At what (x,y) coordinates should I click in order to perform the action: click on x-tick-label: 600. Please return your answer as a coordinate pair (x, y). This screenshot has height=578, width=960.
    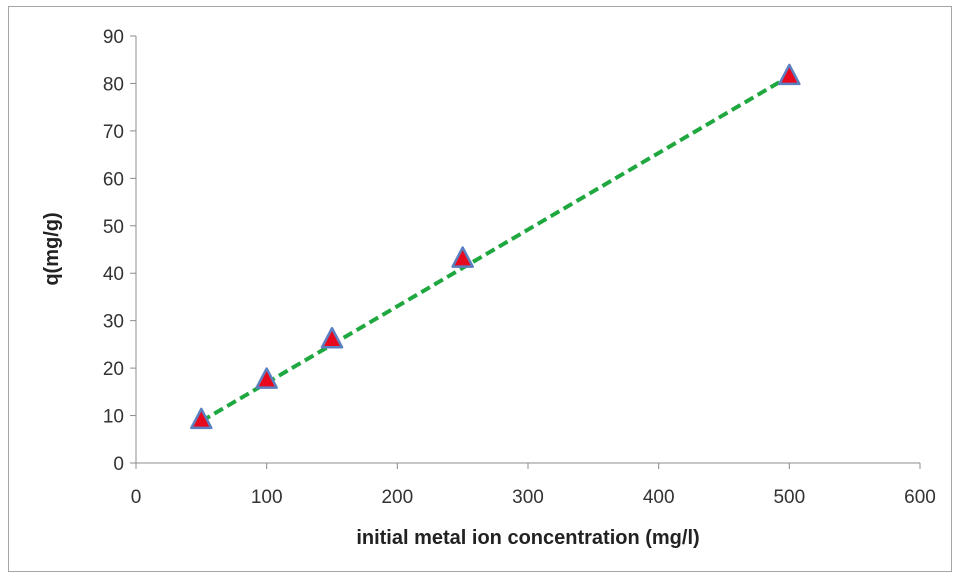
    Looking at the image, I should click on (920, 497).